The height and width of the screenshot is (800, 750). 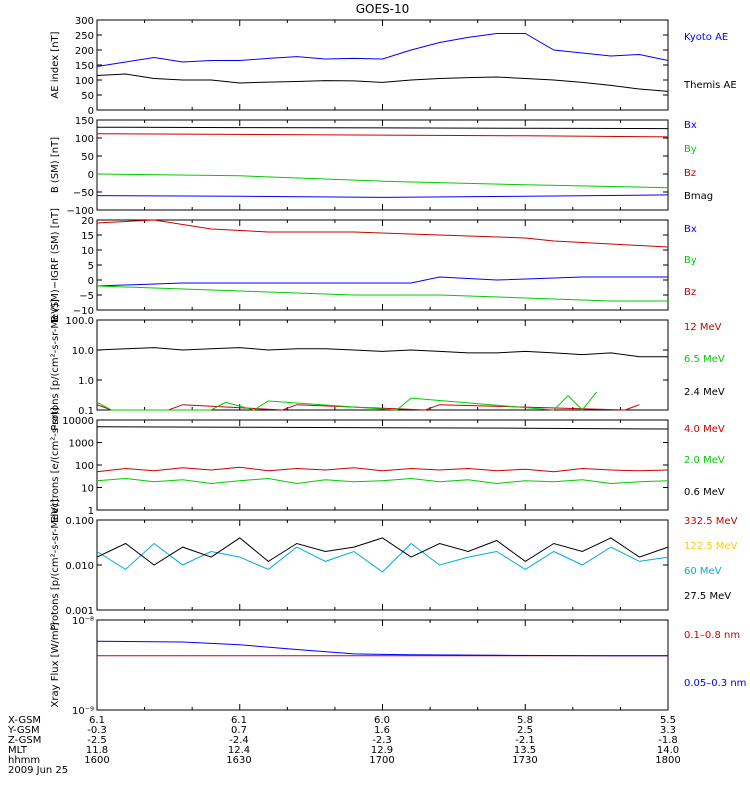 I want to click on ephemeris-value: 1800, so click(x=667, y=760).